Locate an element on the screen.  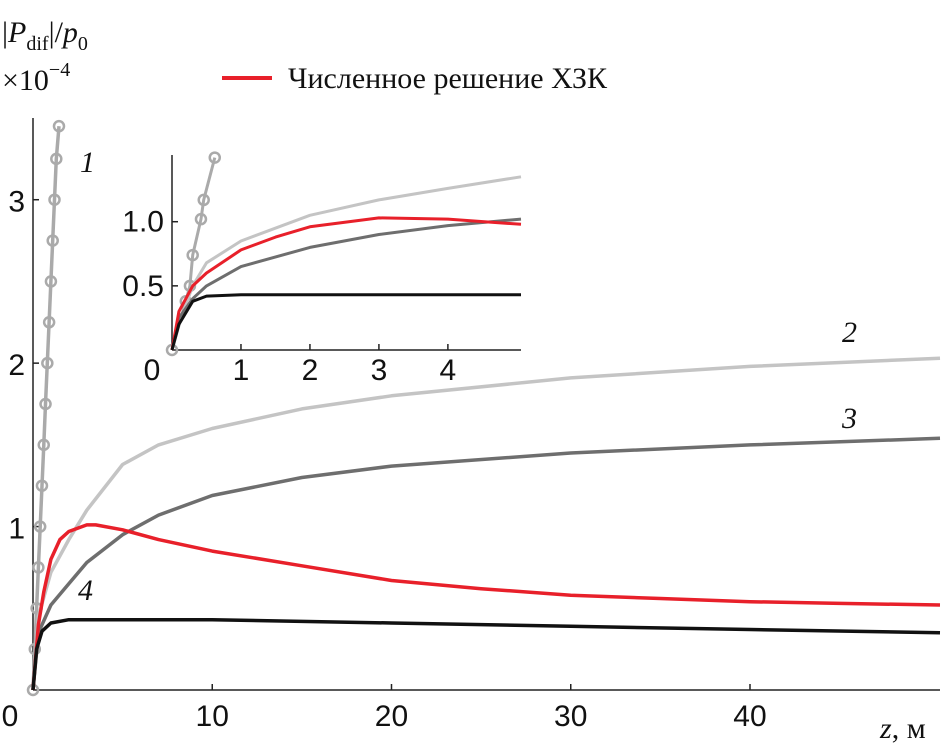
y-axis-label: |Pdif|/p0 is located at coordinates (45, 35).